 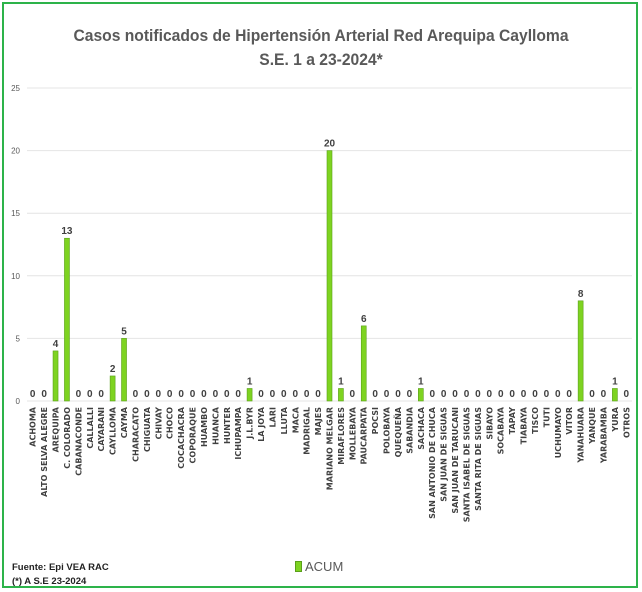 I want to click on legend-swatch, so click(x=298, y=566).